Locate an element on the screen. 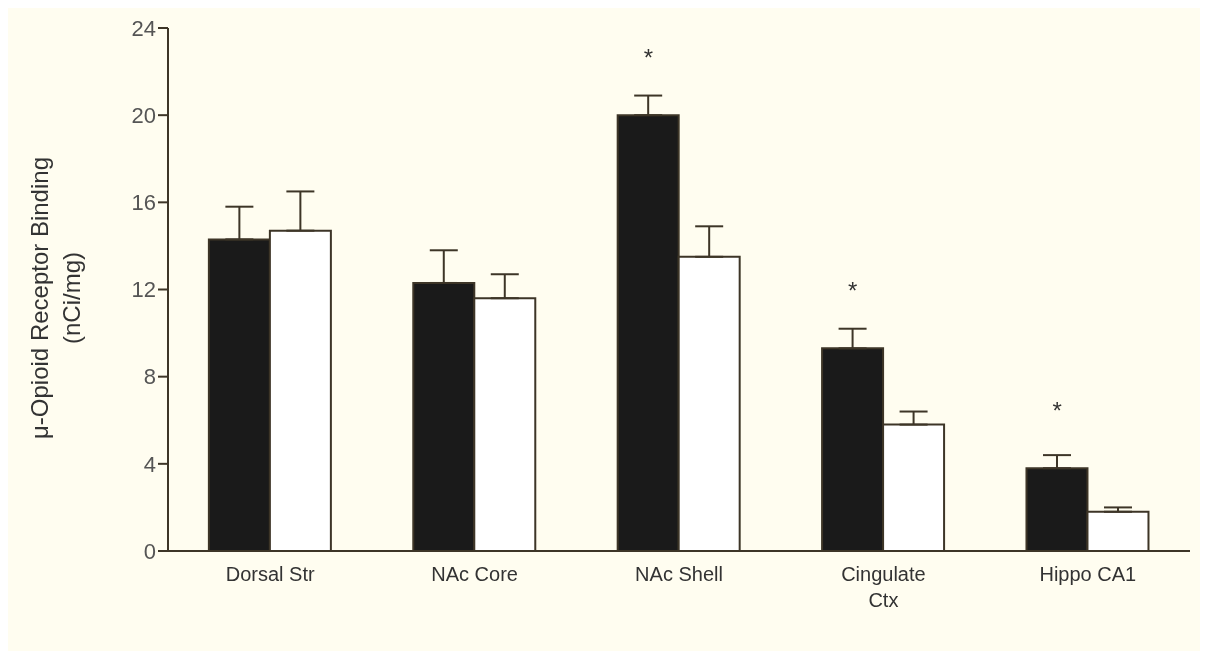 The height and width of the screenshot is (659, 1208). y-tick-label: 16 is located at coordinates (143, 203).